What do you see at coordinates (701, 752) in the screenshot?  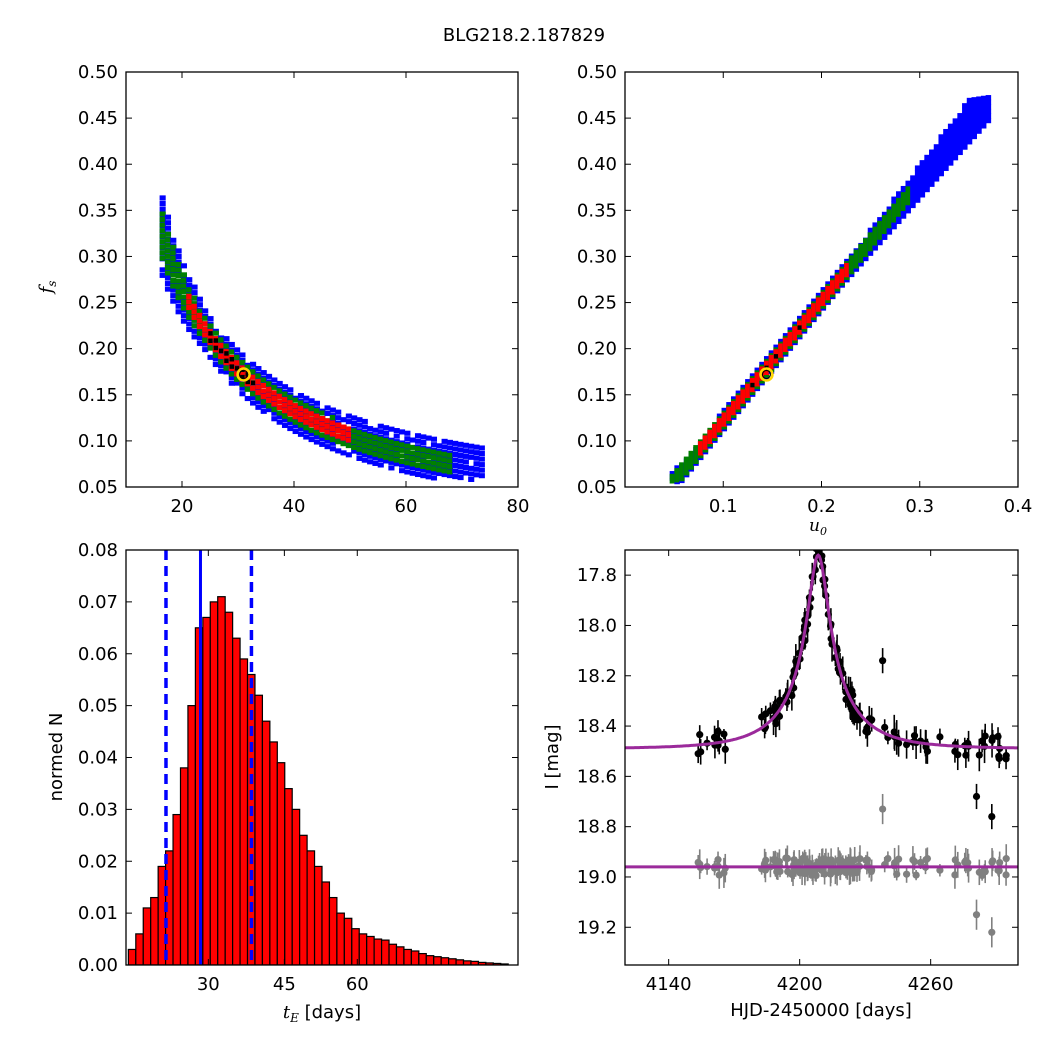 I see `data-point` at bounding box center [701, 752].